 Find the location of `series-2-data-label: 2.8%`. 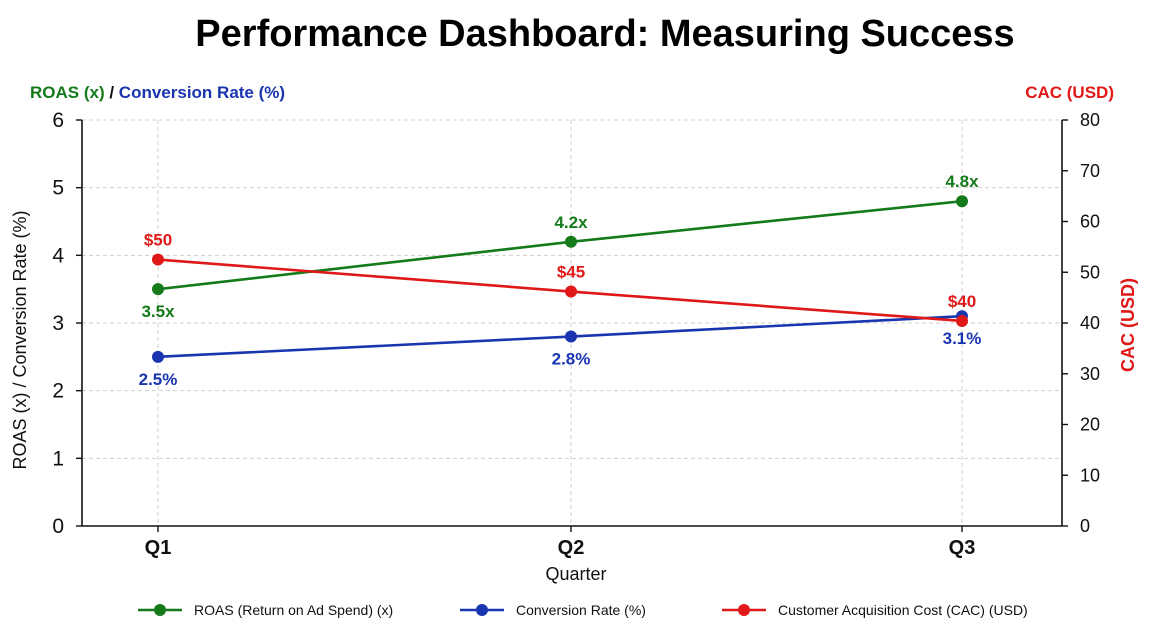

series-2-data-label: 2.8% is located at coordinates (571, 359).